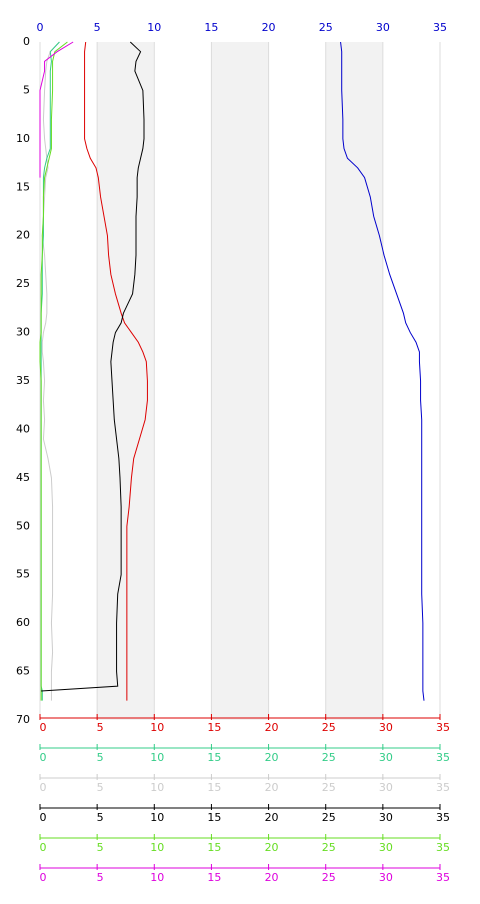 The height and width of the screenshot is (904, 480). I want to click on y-tick-label: 40, so click(23, 428).